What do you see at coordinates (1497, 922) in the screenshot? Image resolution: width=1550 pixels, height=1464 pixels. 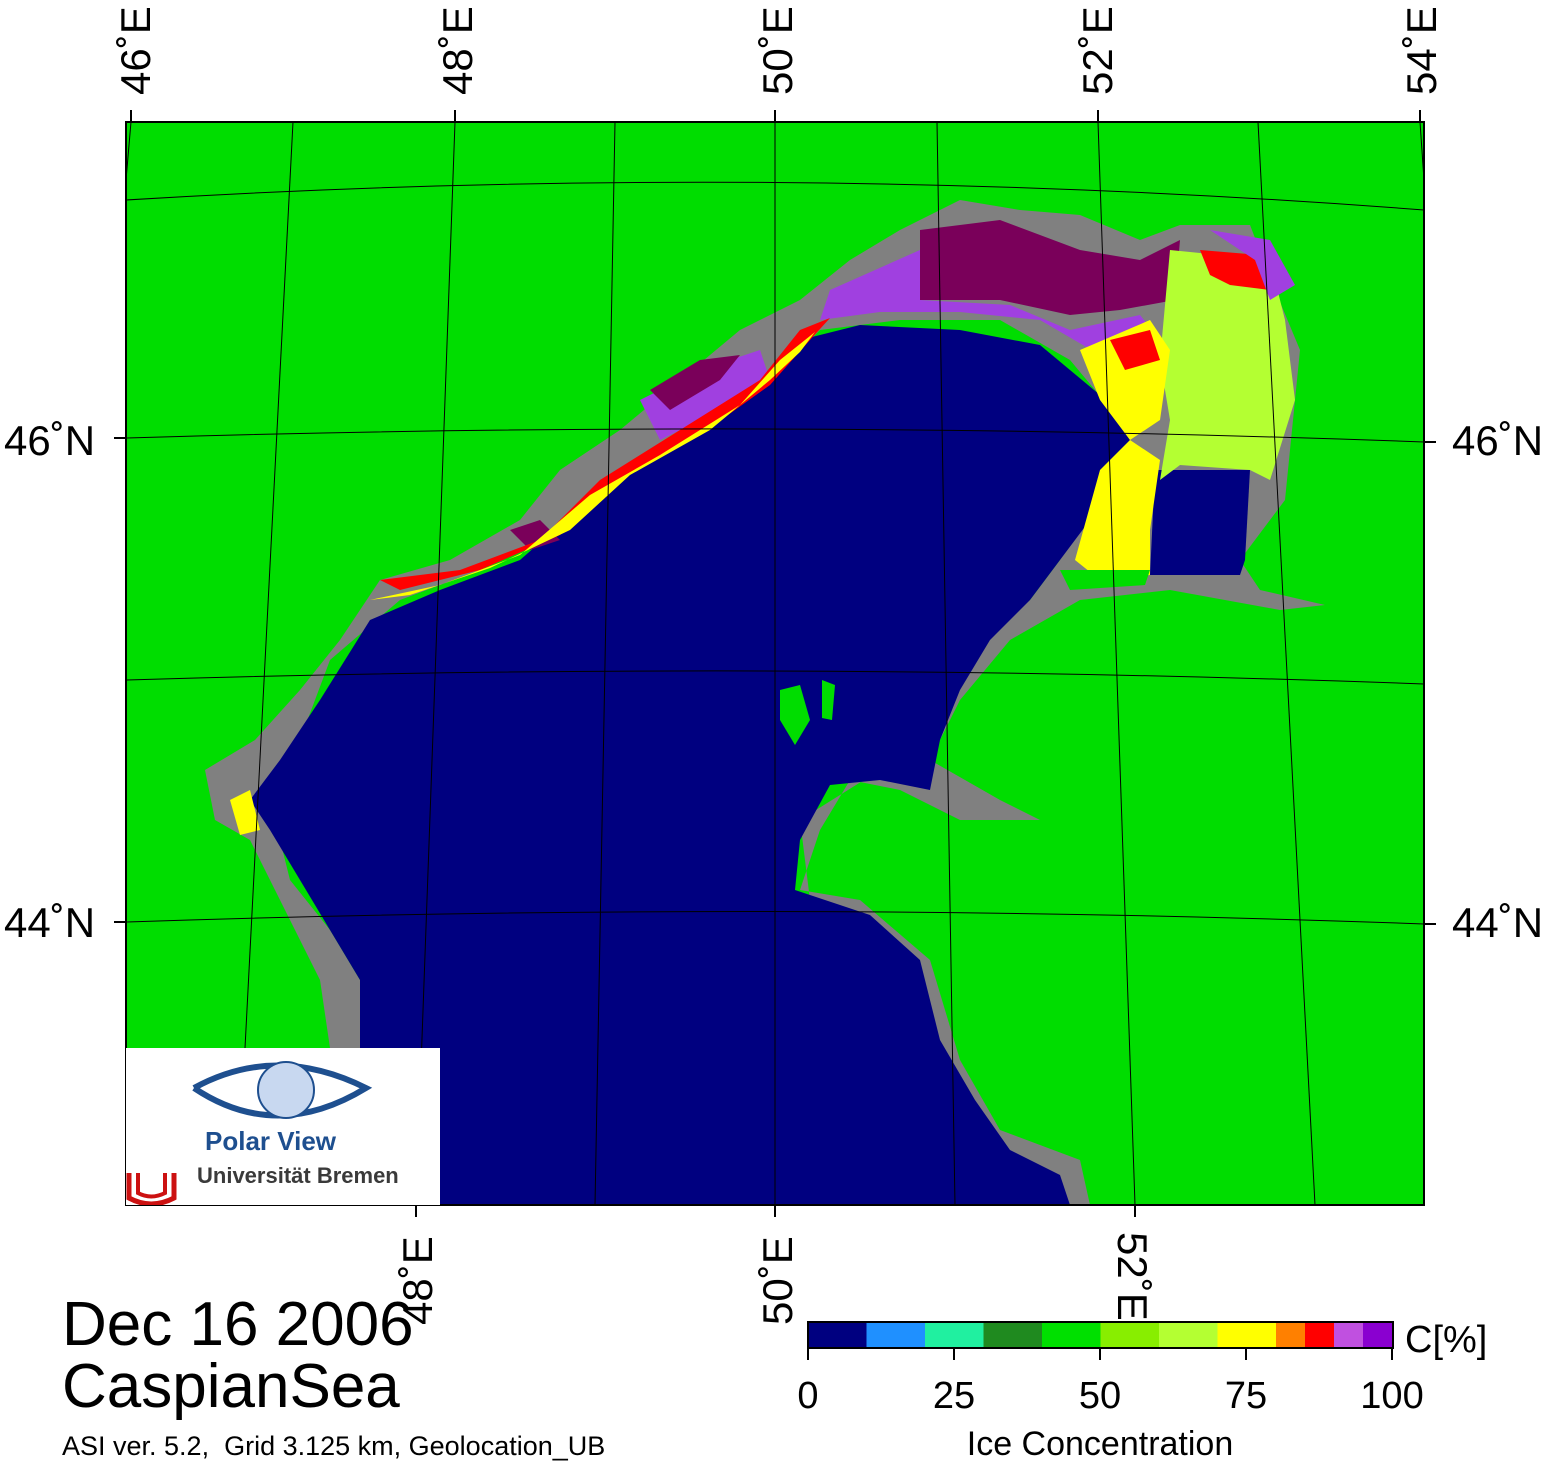 I see `lat-label-right-44: 44˚N` at bounding box center [1497, 922].